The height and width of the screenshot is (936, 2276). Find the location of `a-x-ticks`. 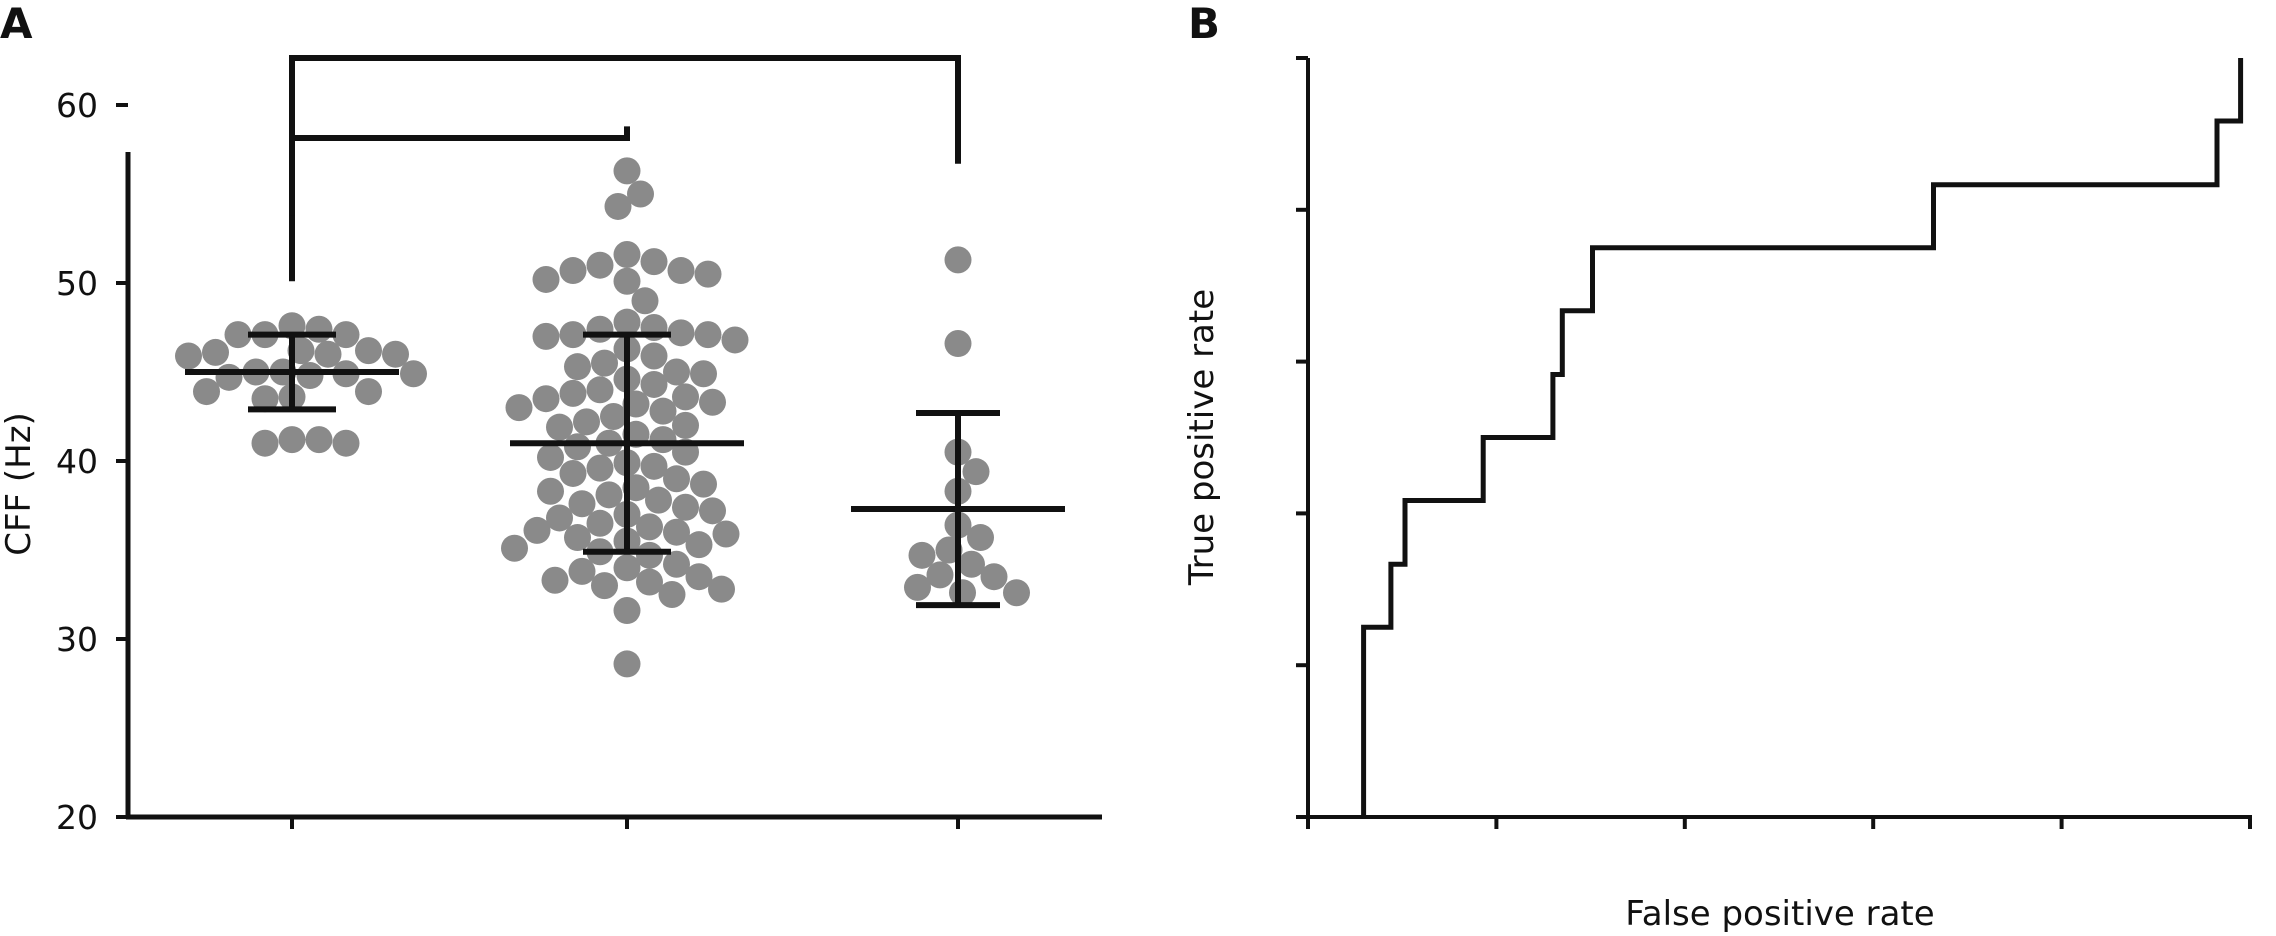

a-x-ticks is located at coordinates (625, 823).